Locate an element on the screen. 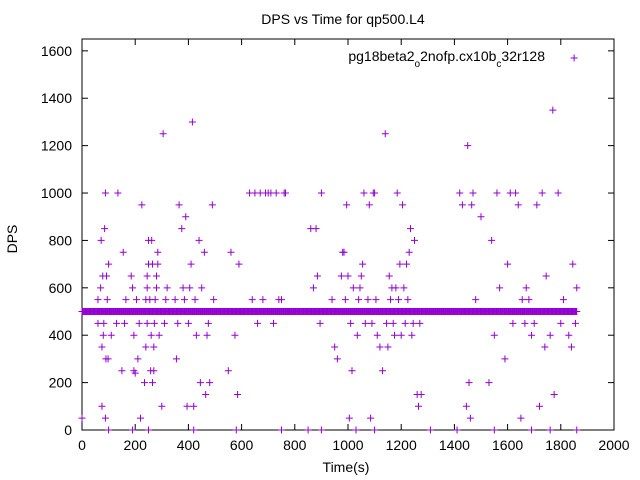  x-tick-label: 2000 is located at coordinates (613, 445).